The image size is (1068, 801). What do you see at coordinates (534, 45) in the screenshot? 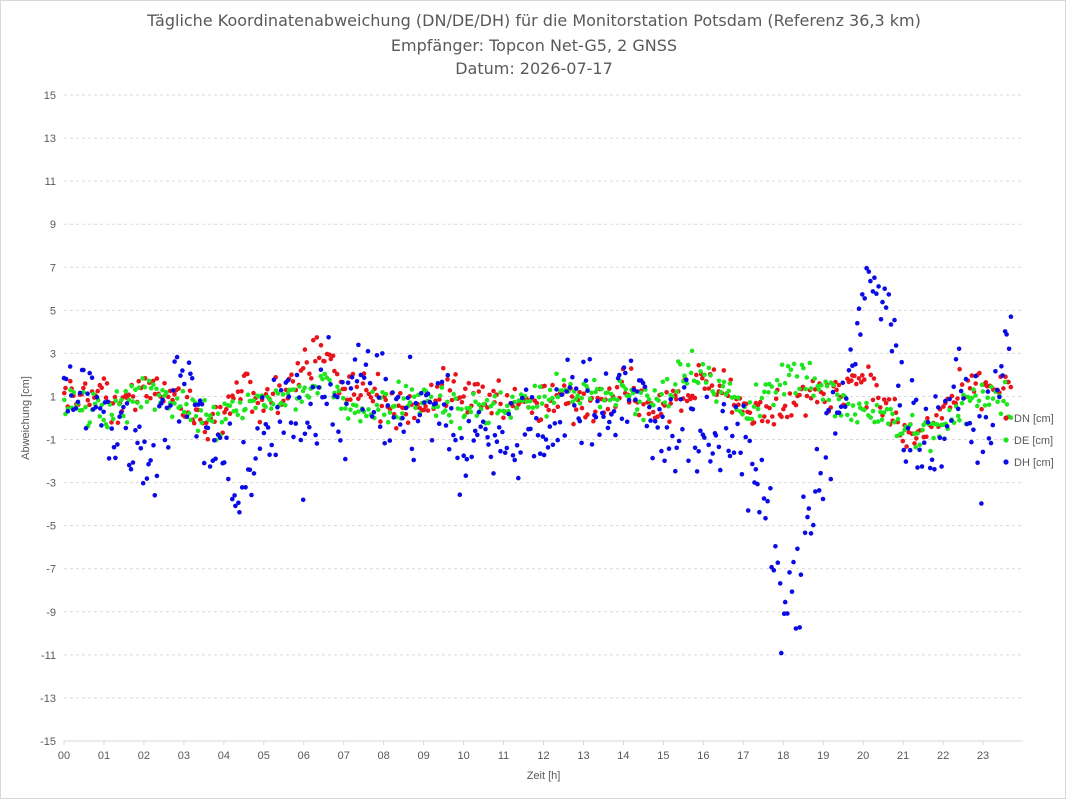
I see `chart-subtitle-receiver: Empfänger: Topcon Net-G5, 2 GNSS` at bounding box center [534, 45].